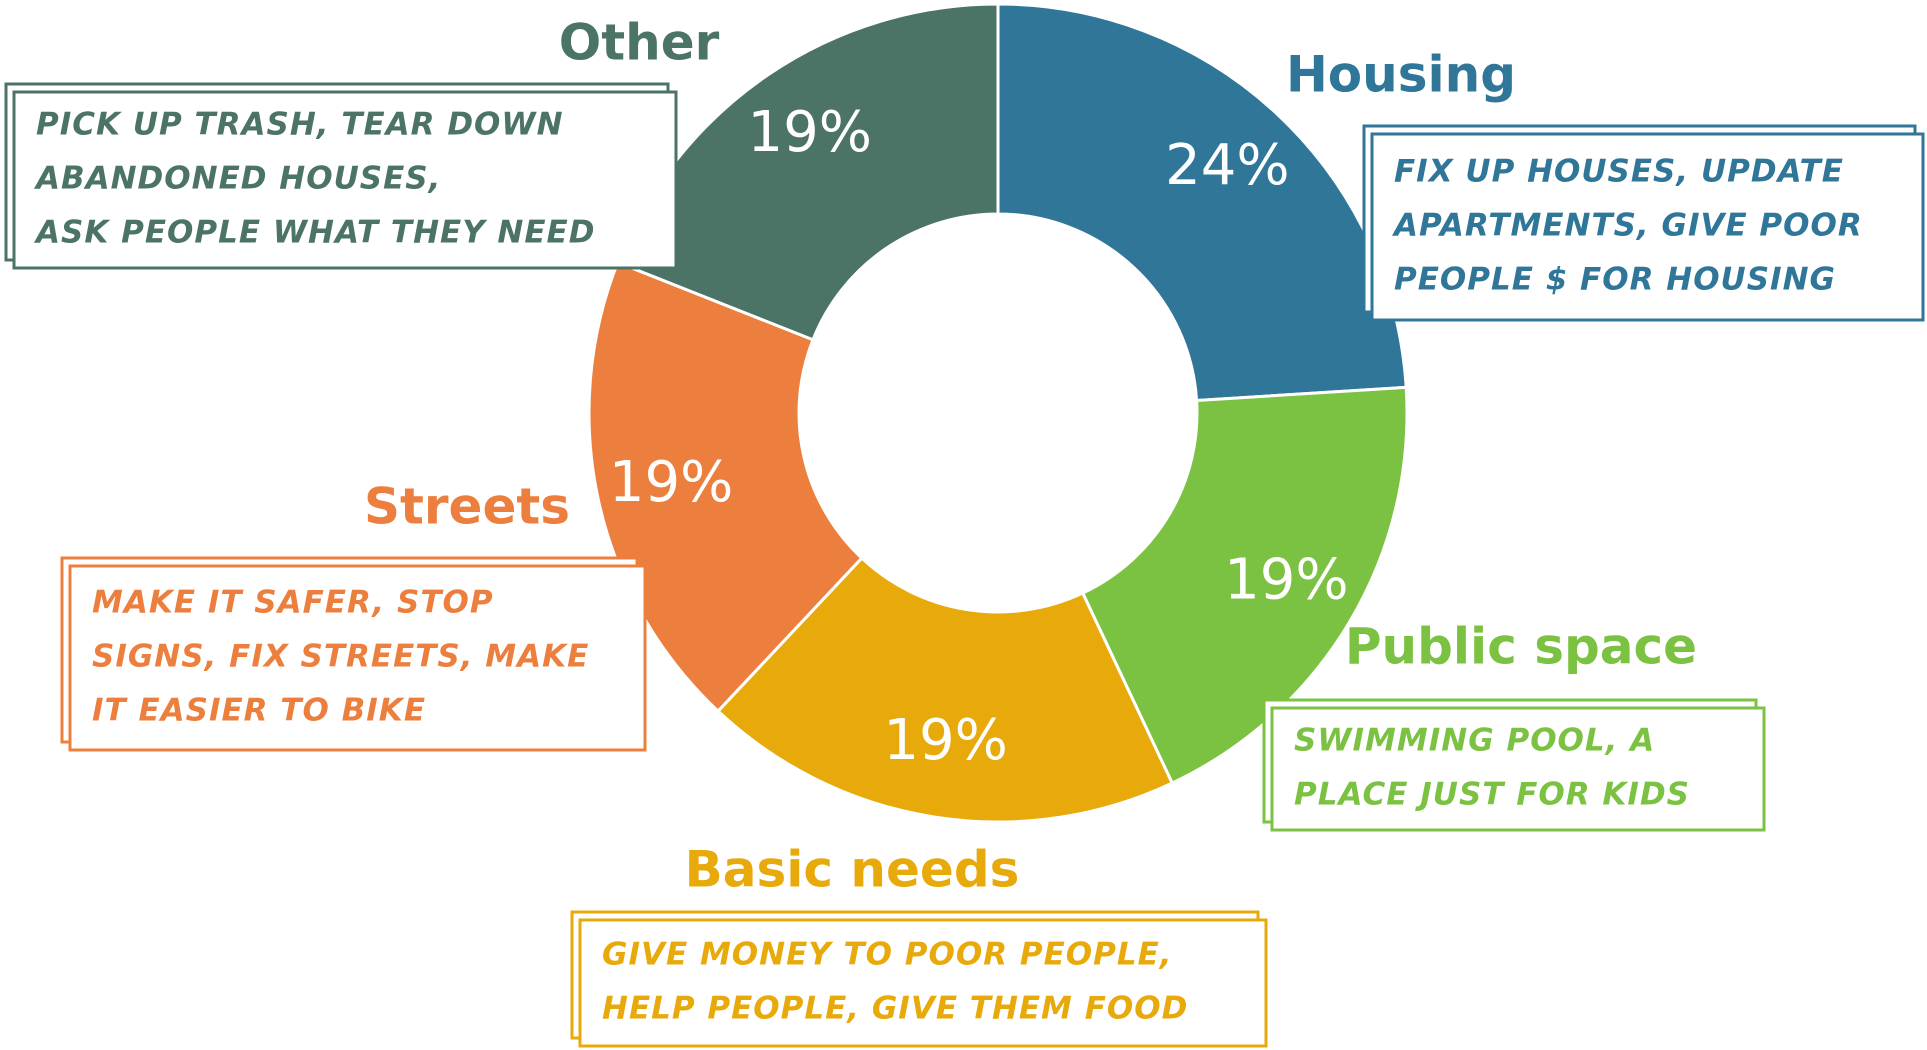 The width and height of the screenshot is (1927, 1050). What do you see at coordinates (1615, 280) in the screenshot?
I see `description-line: PEOPLE $ FOR HOUSING` at bounding box center [1615, 280].